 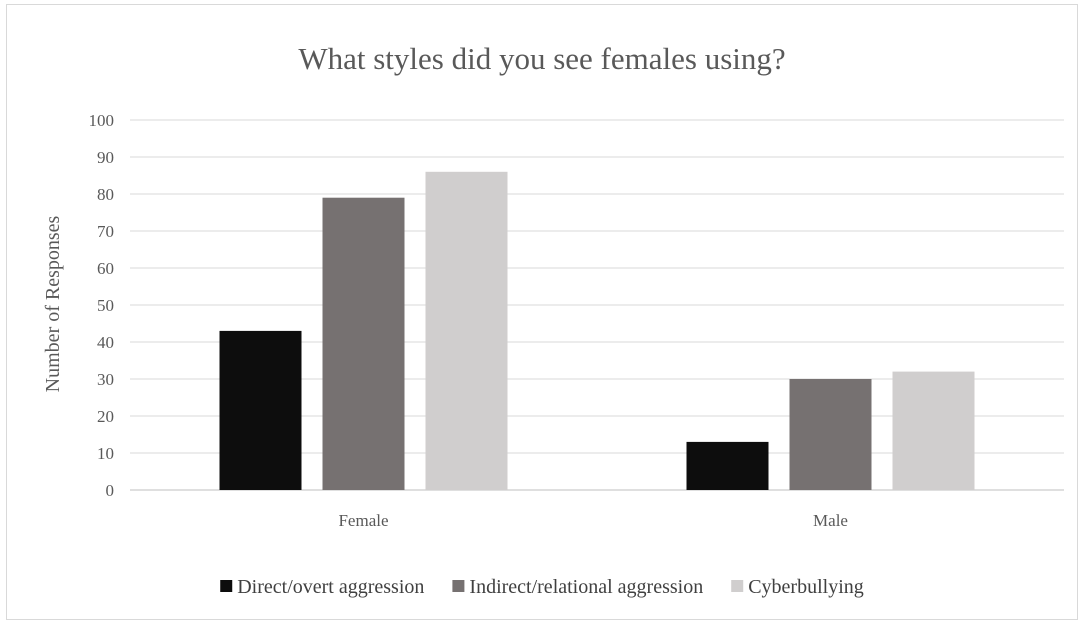 What do you see at coordinates (105, 194) in the screenshot?
I see `y-tick-label: 80` at bounding box center [105, 194].